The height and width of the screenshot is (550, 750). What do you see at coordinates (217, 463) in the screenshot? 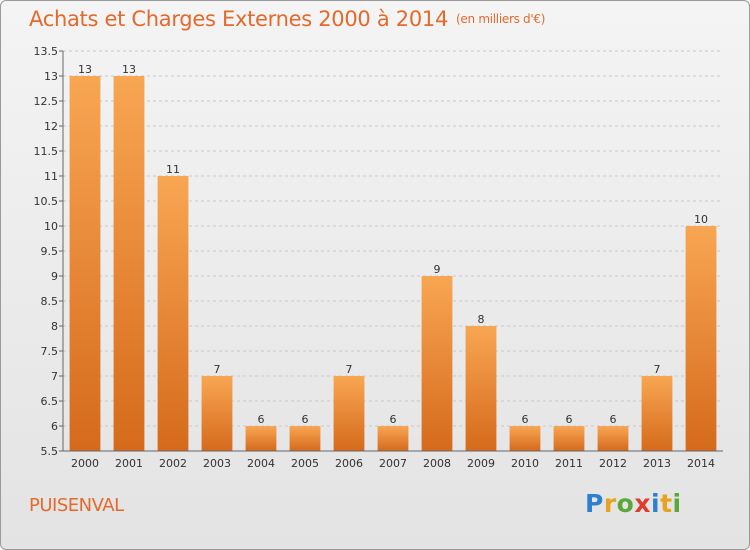
I see `x-tick-label: 2003` at bounding box center [217, 463].